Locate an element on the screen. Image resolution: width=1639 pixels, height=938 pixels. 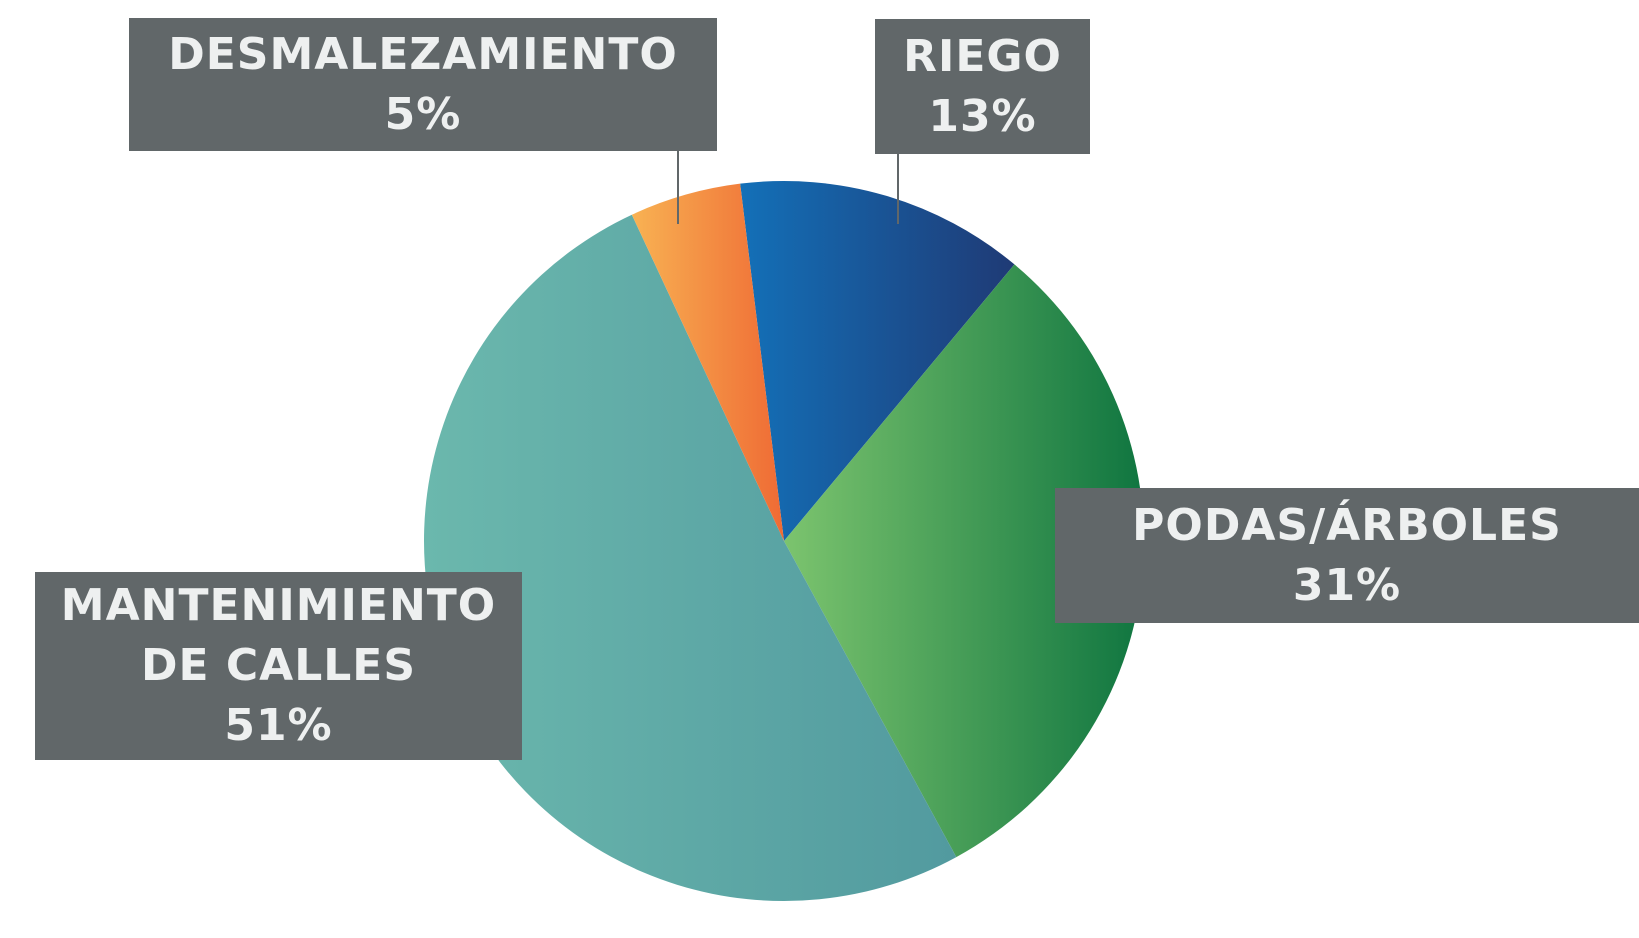
value-label: 31% is located at coordinates (1347, 585).